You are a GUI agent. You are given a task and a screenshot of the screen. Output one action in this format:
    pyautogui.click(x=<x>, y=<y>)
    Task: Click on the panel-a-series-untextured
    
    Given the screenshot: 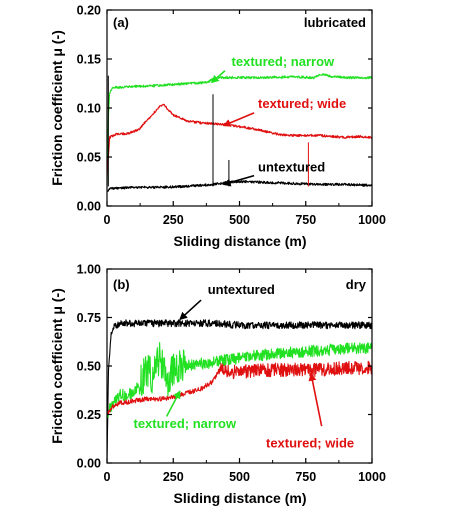 What is the action you would take?
    pyautogui.click(x=239, y=185)
    